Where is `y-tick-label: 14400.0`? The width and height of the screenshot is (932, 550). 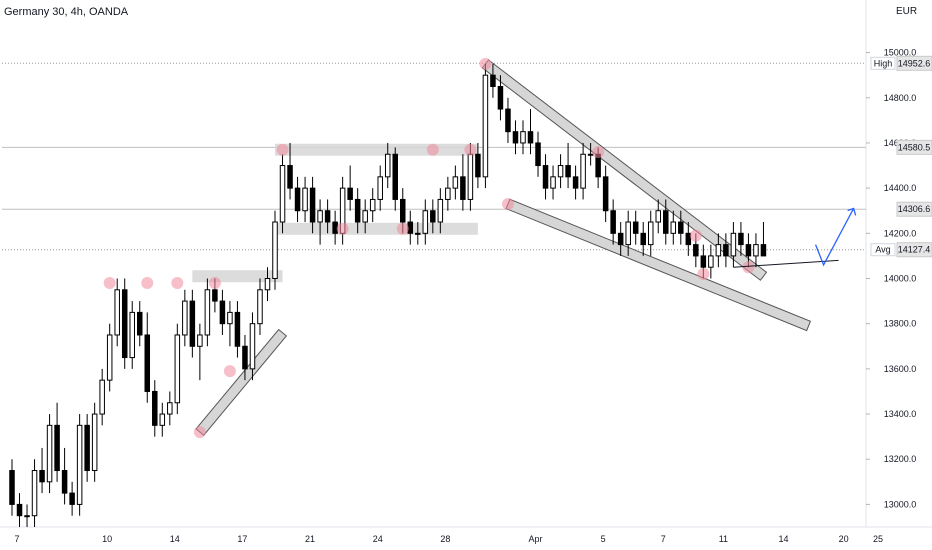
y-tick-label: 14400.0 is located at coordinates (900, 188).